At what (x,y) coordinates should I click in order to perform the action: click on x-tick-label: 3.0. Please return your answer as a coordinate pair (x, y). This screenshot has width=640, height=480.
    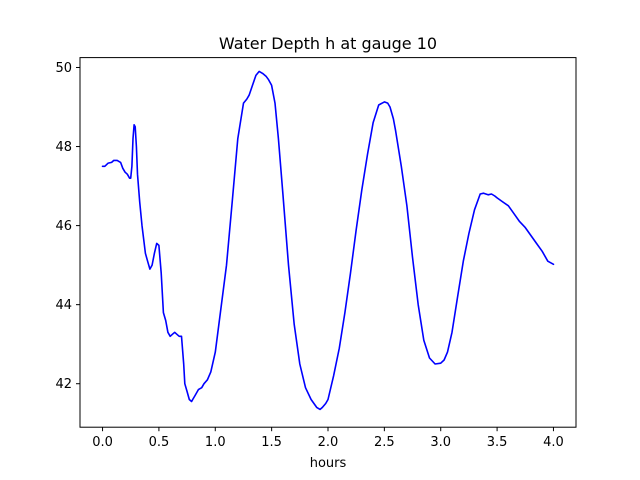
    Looking at the image, I should click on (440, 442).